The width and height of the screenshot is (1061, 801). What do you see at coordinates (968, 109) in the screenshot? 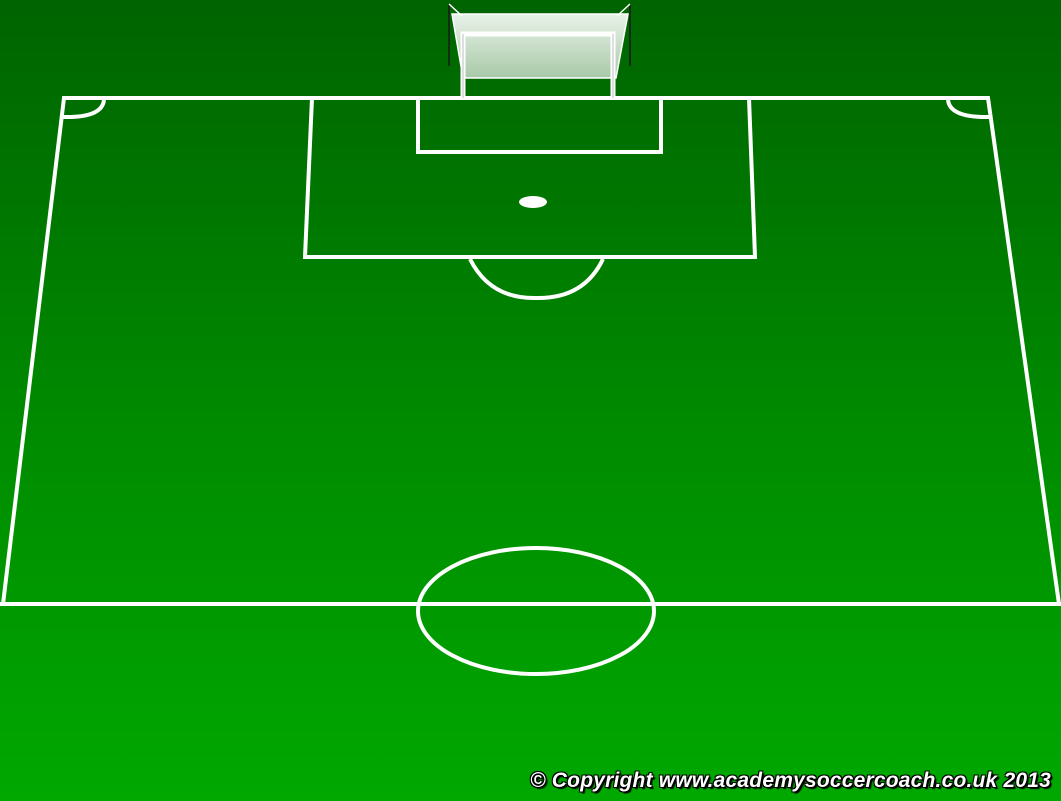
I see `corner-arc-right` at bounding box center [968, 109].